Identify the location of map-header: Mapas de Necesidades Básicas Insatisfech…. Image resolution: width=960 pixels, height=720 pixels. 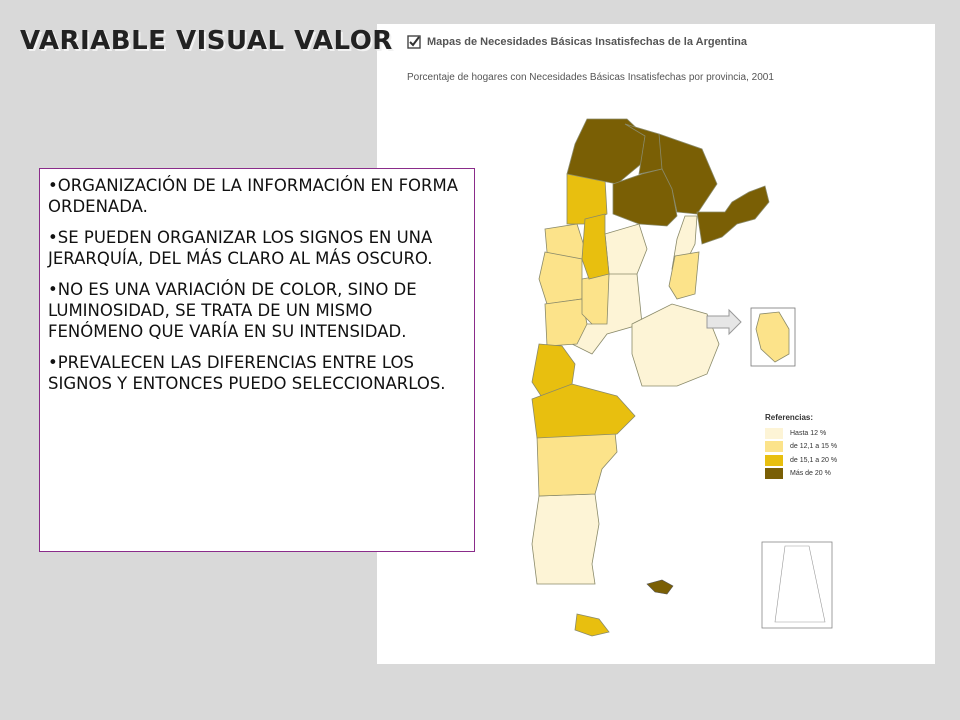
(577, 42).